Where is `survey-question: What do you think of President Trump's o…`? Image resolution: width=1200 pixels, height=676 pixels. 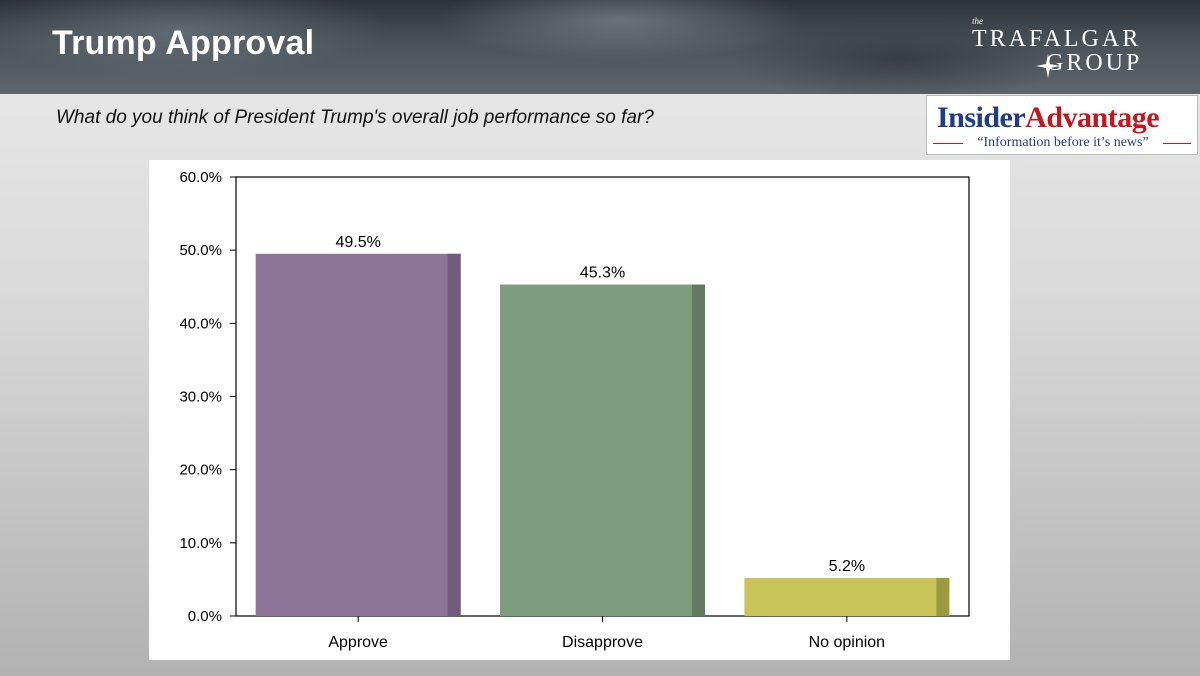
survey-question: What do you think of President Trump's o… is located at coordinates (355, 117).